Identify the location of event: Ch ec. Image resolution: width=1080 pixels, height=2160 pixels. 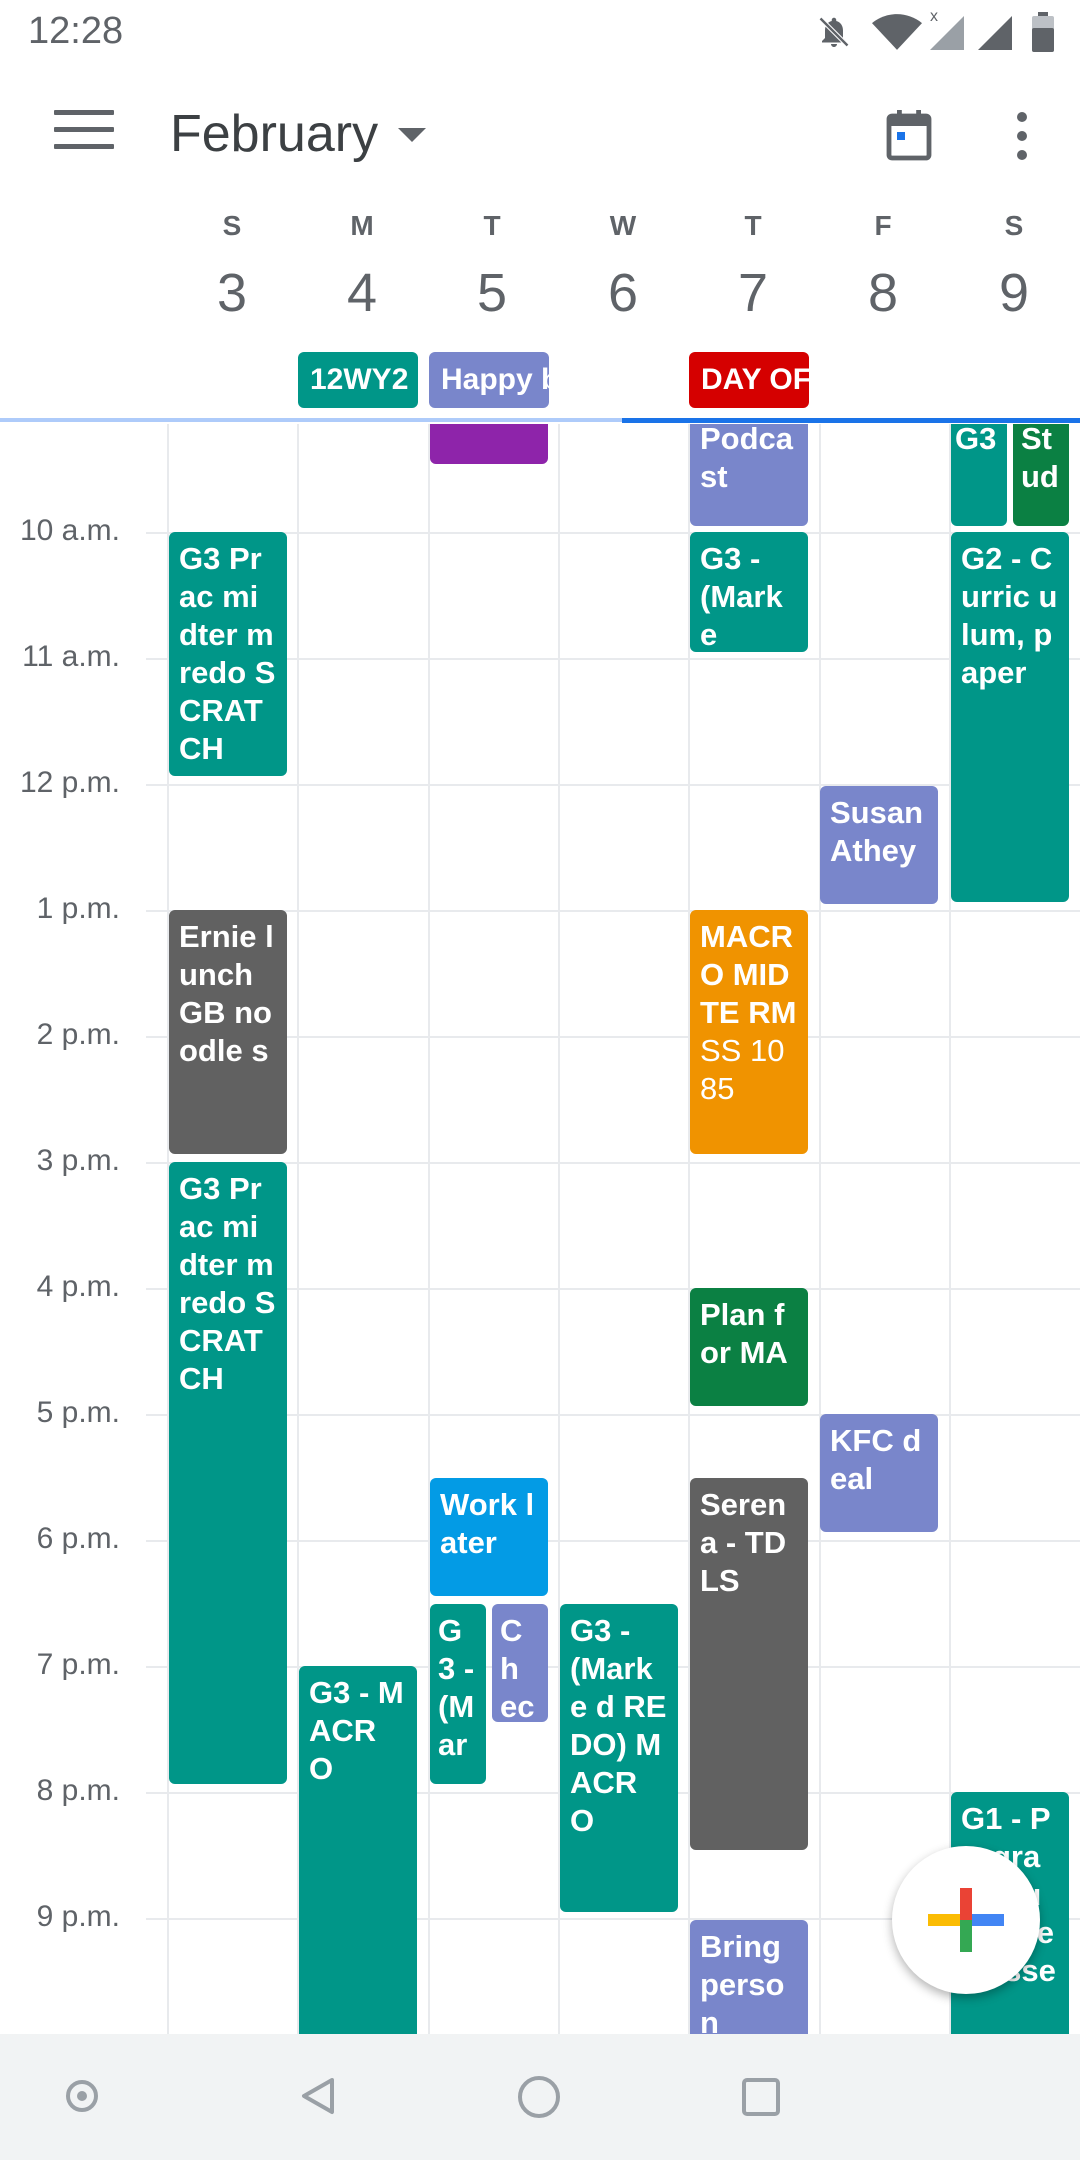
(520, 1663).